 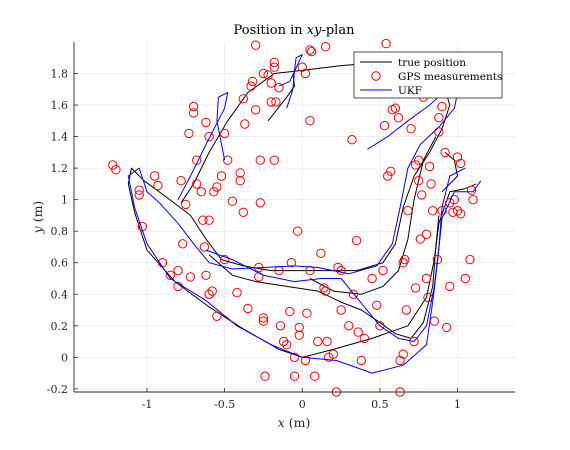 I want to click on x-tick-label-2: 0, so click(x=302, y=404).